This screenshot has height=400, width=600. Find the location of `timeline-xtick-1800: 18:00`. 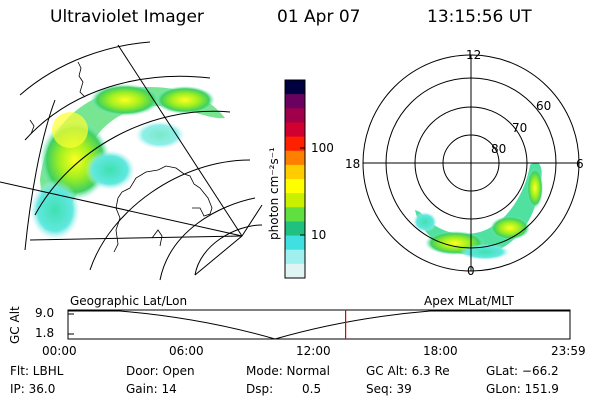

timeline-xtick-1800: 18:00 is located at coordinates (440, 351).